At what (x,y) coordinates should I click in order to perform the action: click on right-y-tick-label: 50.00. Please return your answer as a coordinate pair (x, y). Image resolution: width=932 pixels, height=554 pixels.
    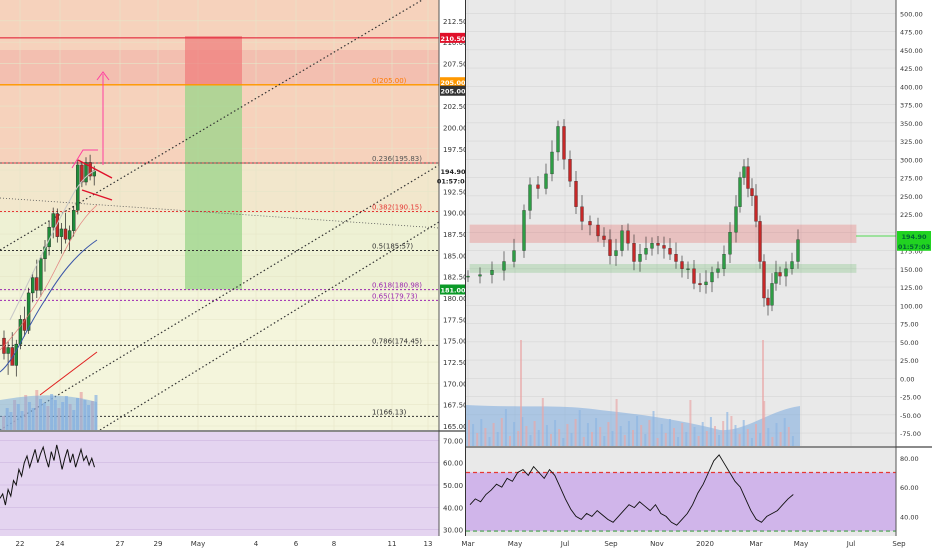
    Looking at the image, I should click on (909, 343).